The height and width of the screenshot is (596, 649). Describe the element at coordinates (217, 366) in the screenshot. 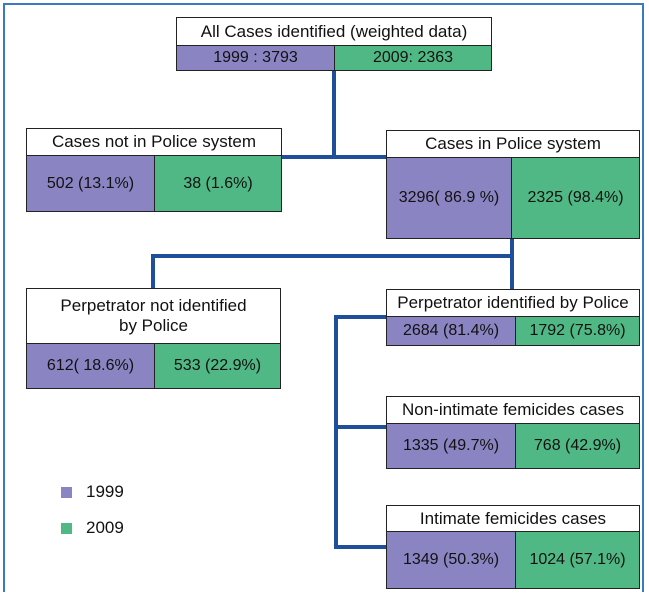

I see `perp-not-identified-2009-value: 533 (22.9%)` at that location.